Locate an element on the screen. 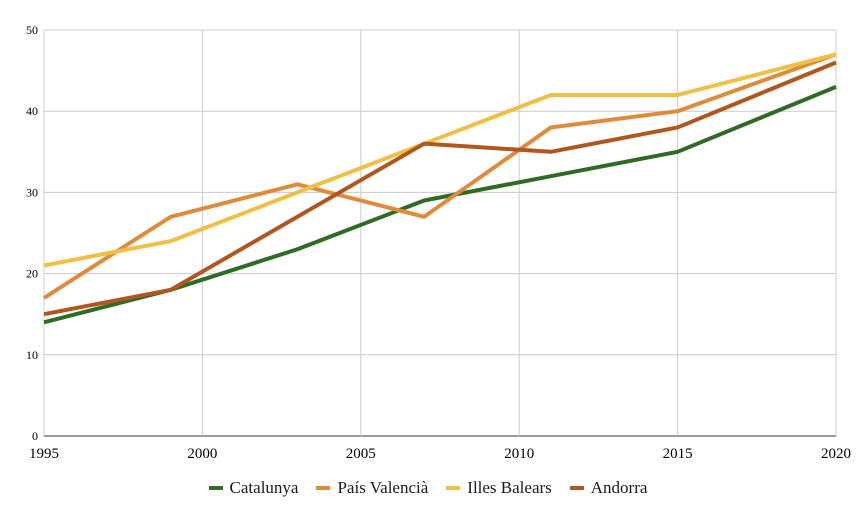 The width and height of the screenshot is (856, 515). y-tick-label: 10 is located at coordinates (32, 355).